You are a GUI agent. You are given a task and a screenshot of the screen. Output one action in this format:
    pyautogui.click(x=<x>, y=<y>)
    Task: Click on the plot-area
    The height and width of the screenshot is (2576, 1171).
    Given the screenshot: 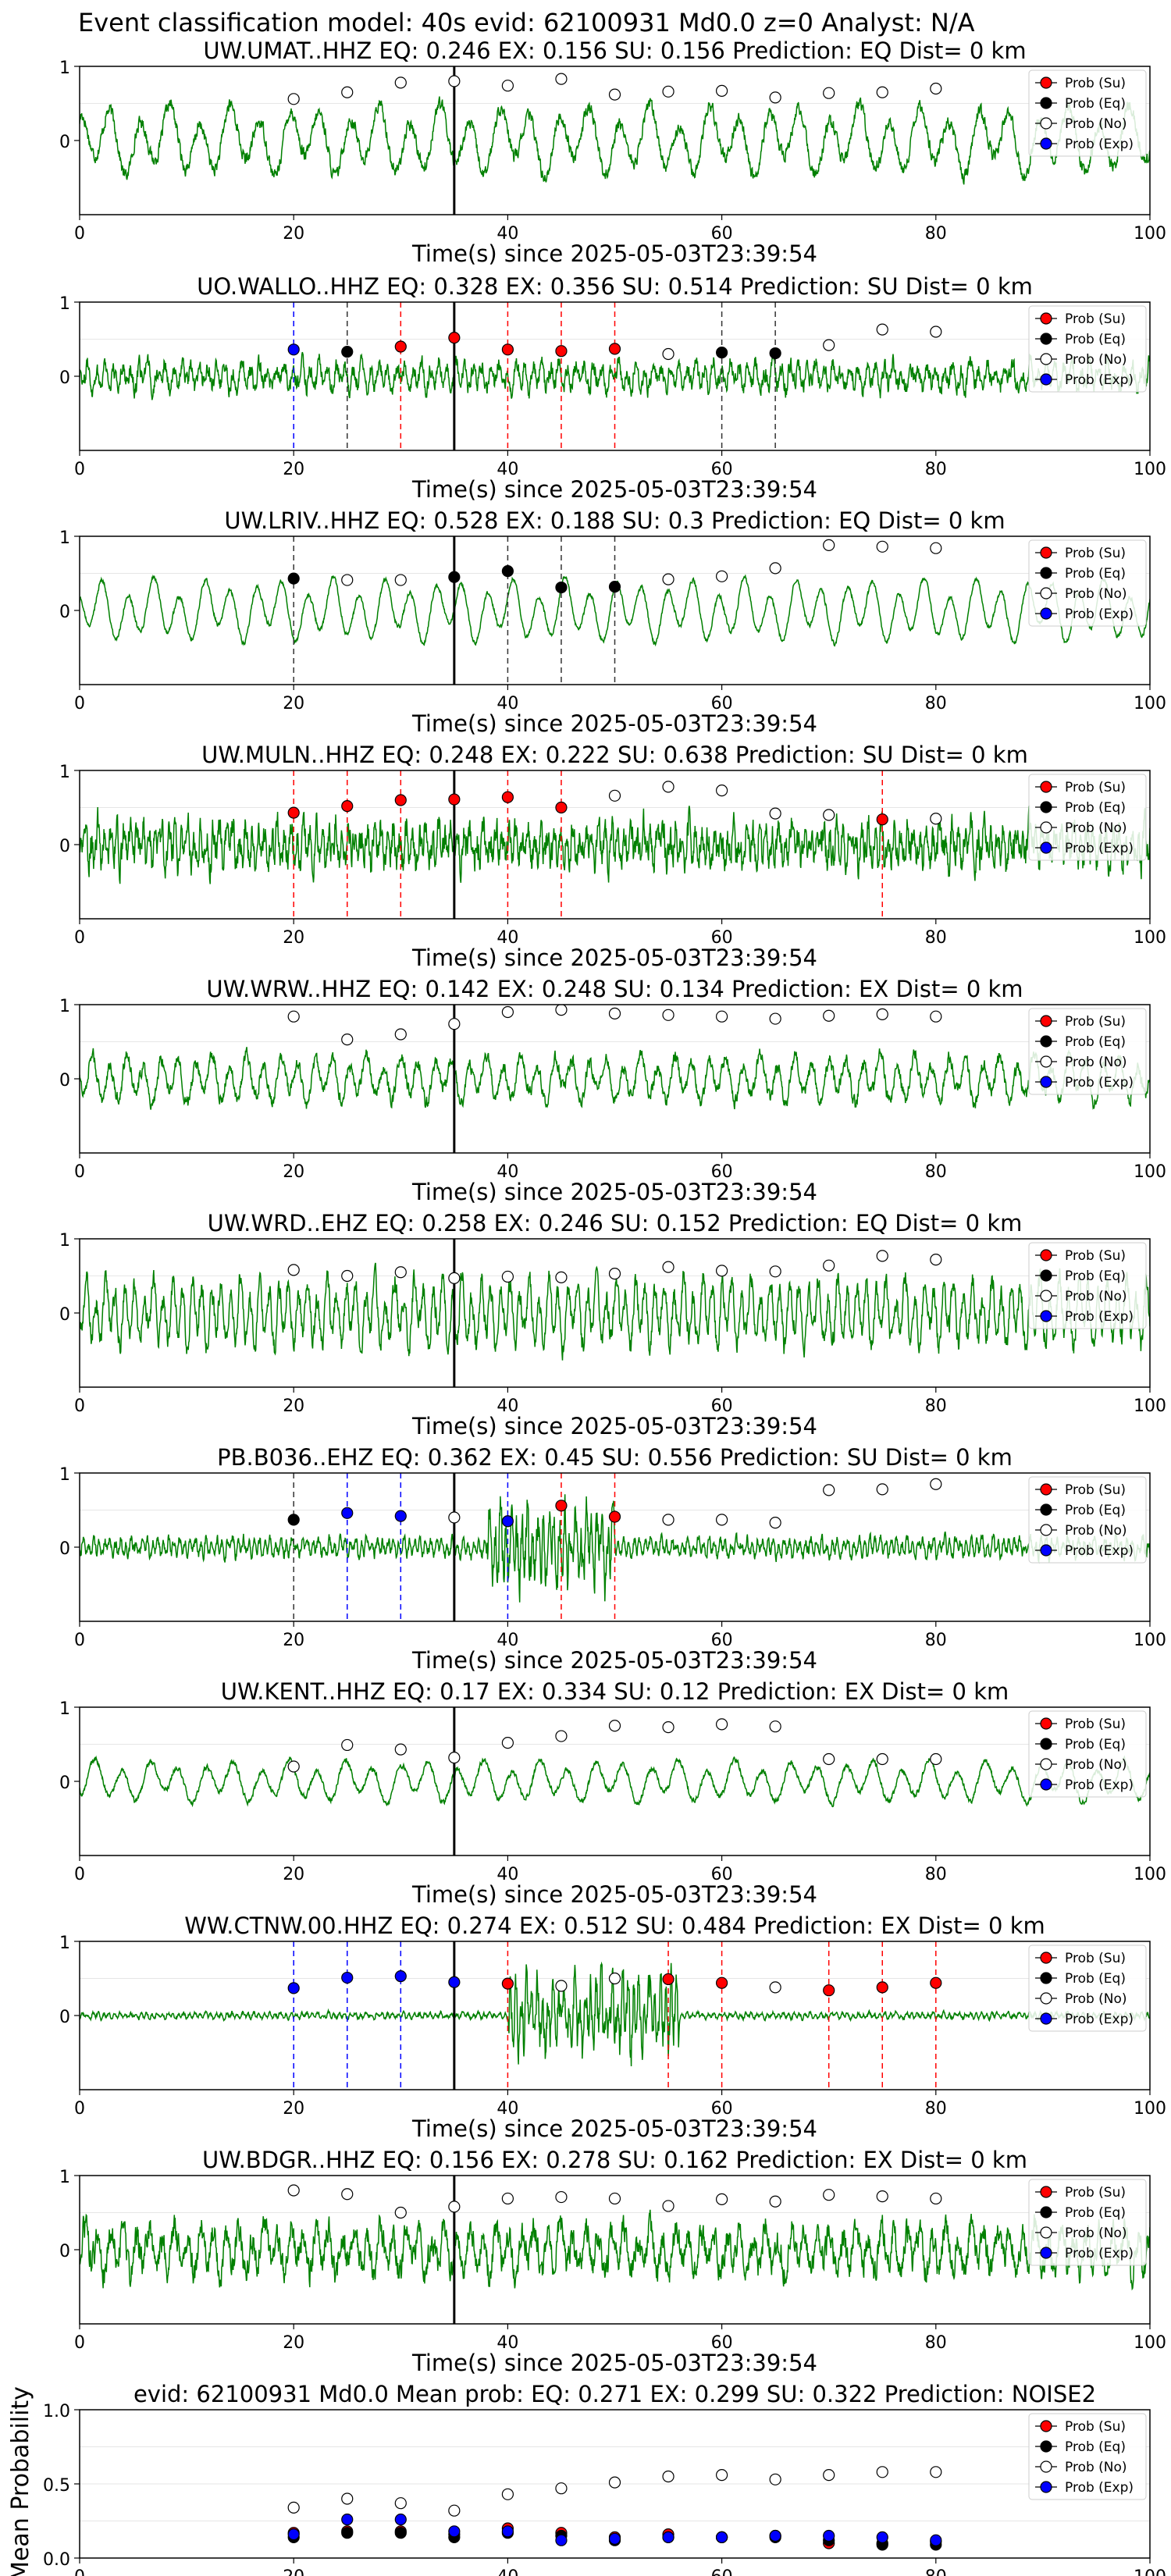 What is the action you would take?
    pyautogui.click(x=615, y=1313)
    